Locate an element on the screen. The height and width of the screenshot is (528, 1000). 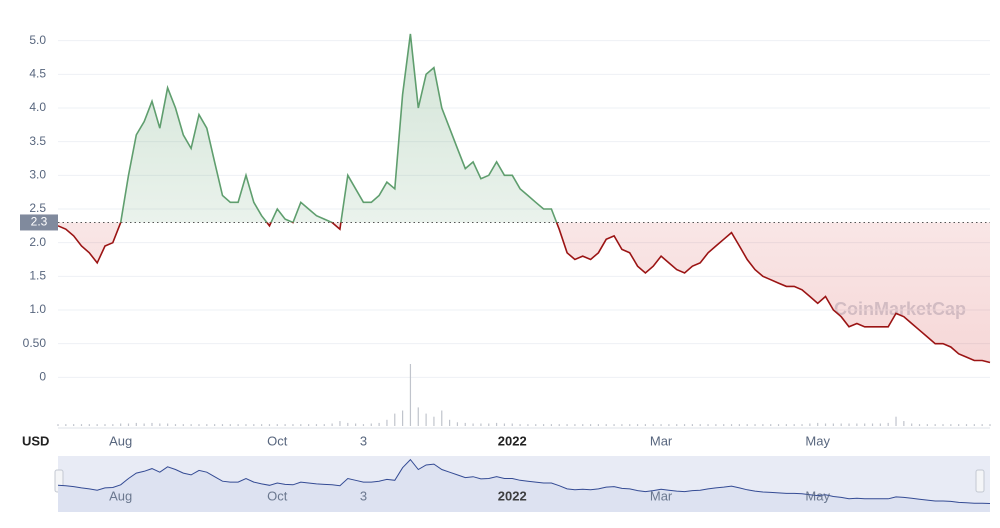
y-tick-label: 1.0 is located at coordinates (37, 309).